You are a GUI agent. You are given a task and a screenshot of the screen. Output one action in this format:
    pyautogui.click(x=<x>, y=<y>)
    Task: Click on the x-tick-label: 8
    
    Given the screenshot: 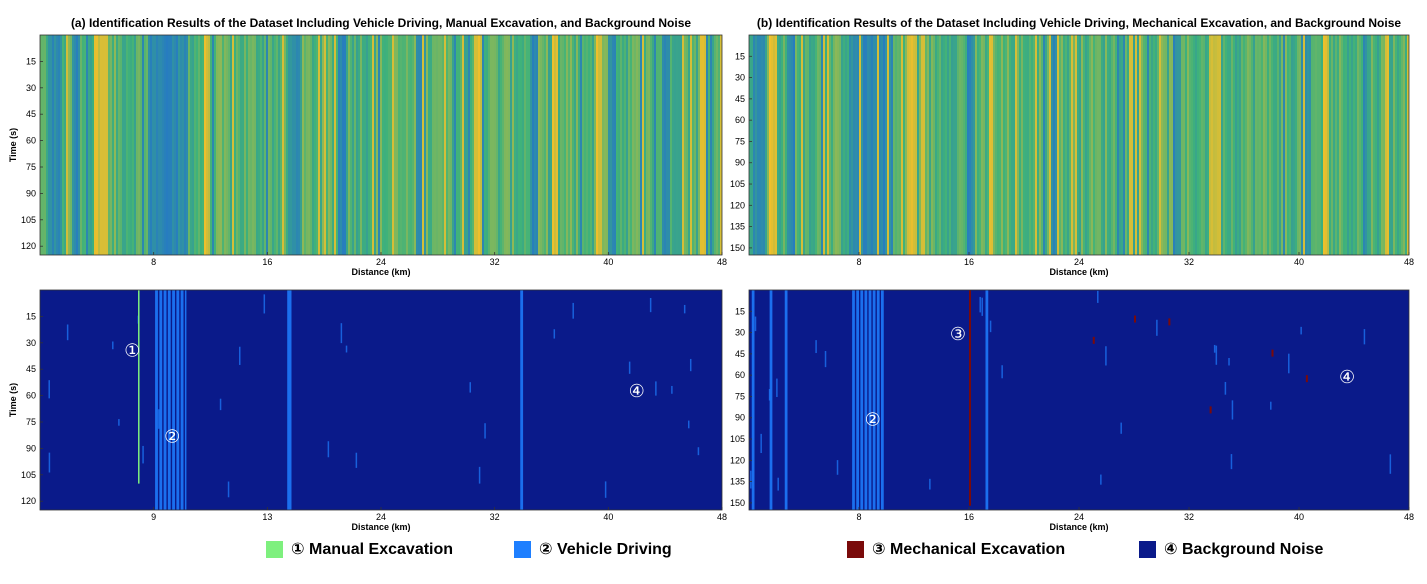 What is the action you would take?
    pyautogui.click(x=858, y=262)
    